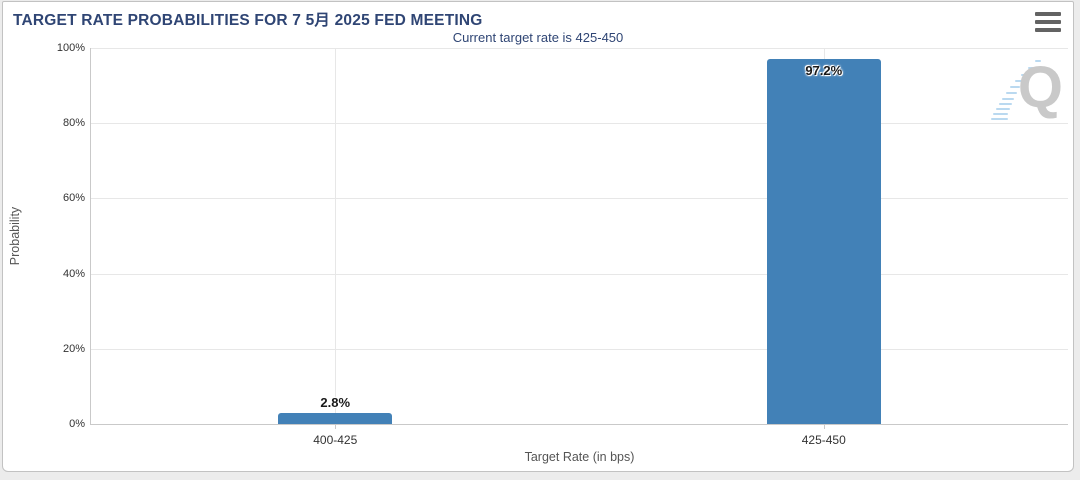 This screenshot has width=1080, height=480. Describe the element at coordinates (73, 273) in the screenshot. I see `y-tick-label: 40%` at that location.